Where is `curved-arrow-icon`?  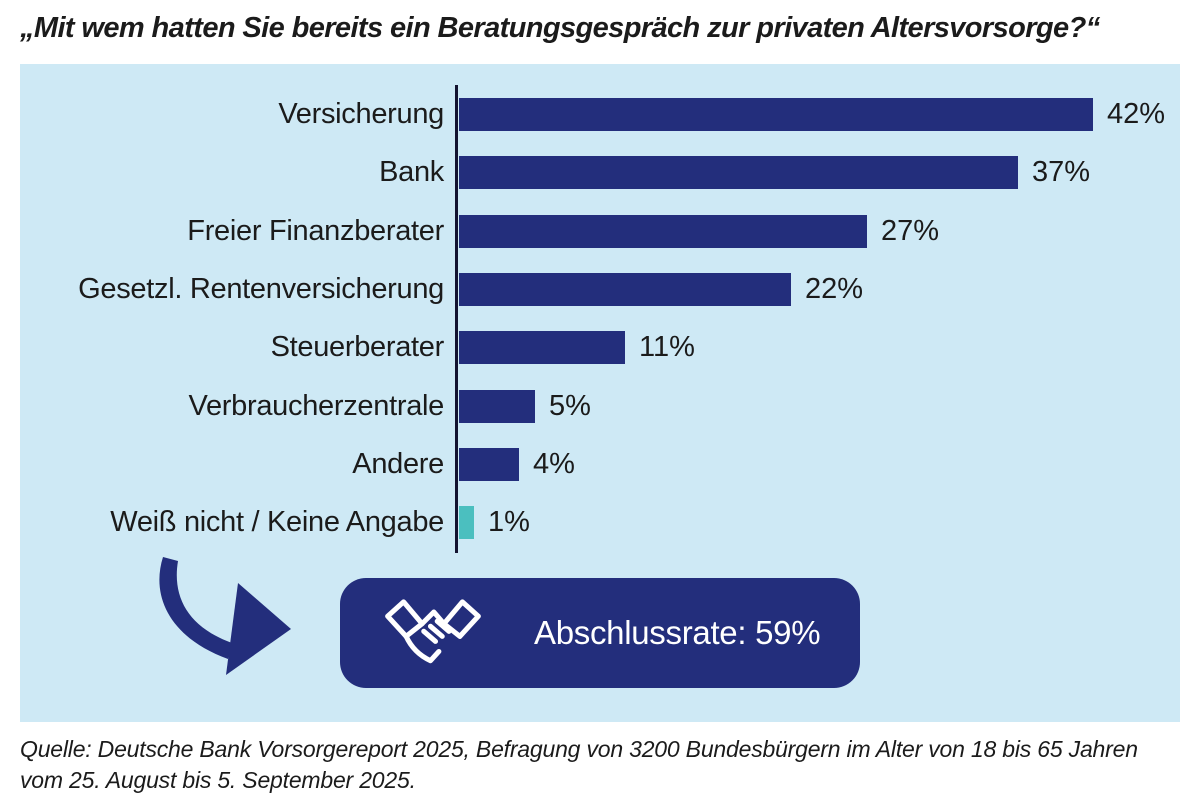 curved-arrow-icon is located at coordinates (225, 616).